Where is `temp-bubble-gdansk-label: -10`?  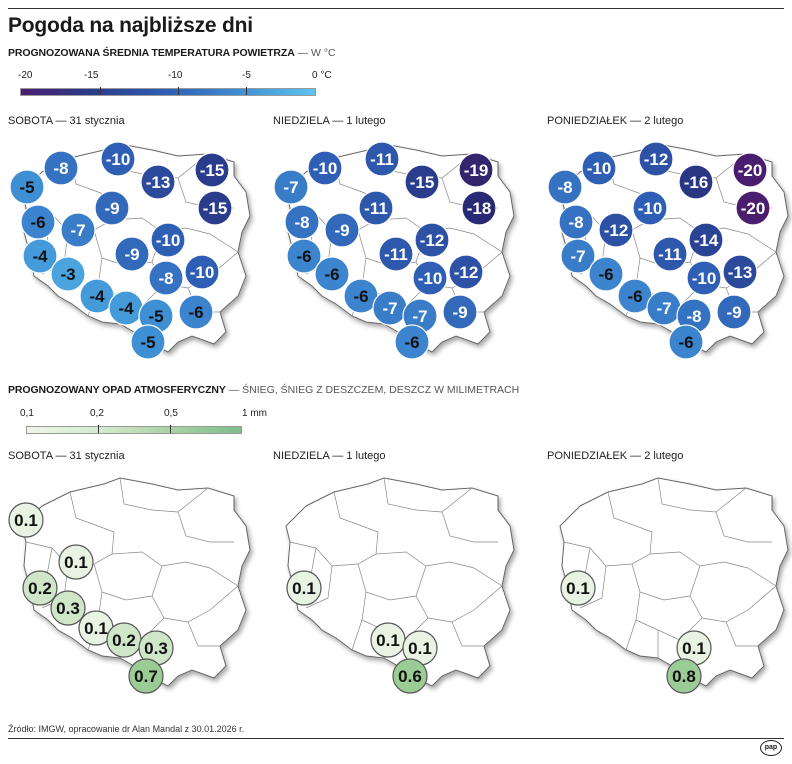
temp-bubble-gdansk-label: -10 is located at coordinates (118, 159).